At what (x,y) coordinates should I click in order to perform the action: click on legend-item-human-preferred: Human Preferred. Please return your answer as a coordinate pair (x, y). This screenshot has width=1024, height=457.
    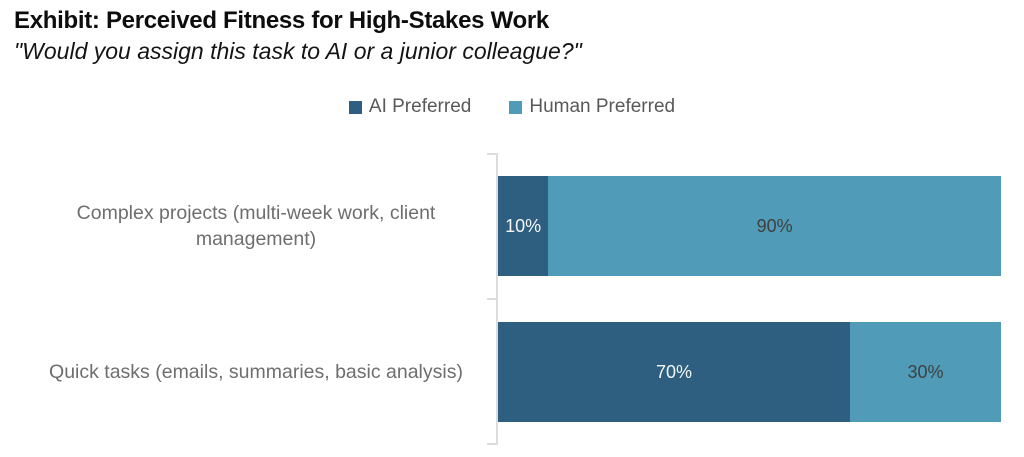
    Looking at the image, I should click on (592, 107).